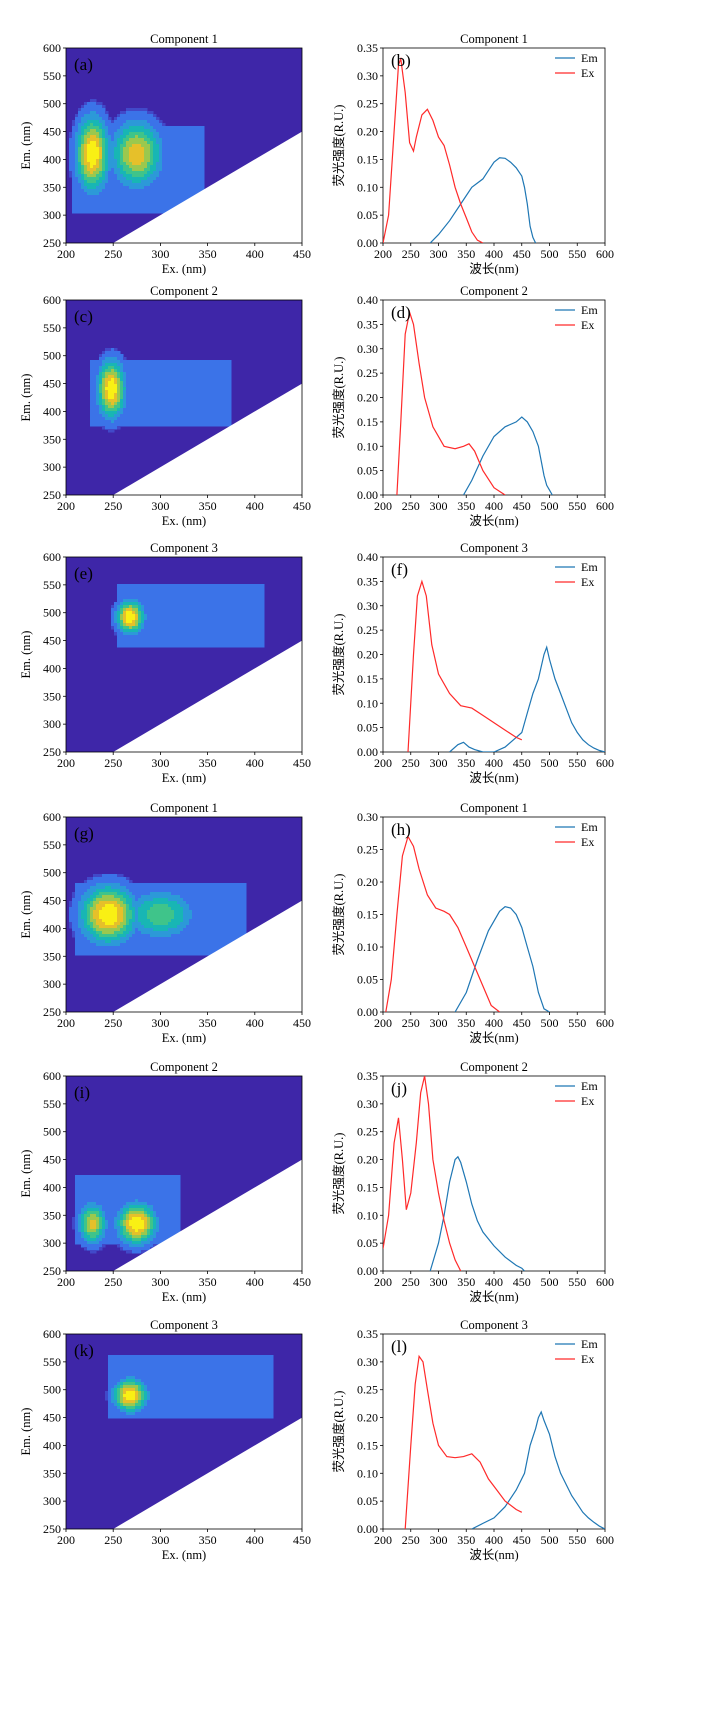  I want to click on x-tick-label: 350, so click(208, 254).